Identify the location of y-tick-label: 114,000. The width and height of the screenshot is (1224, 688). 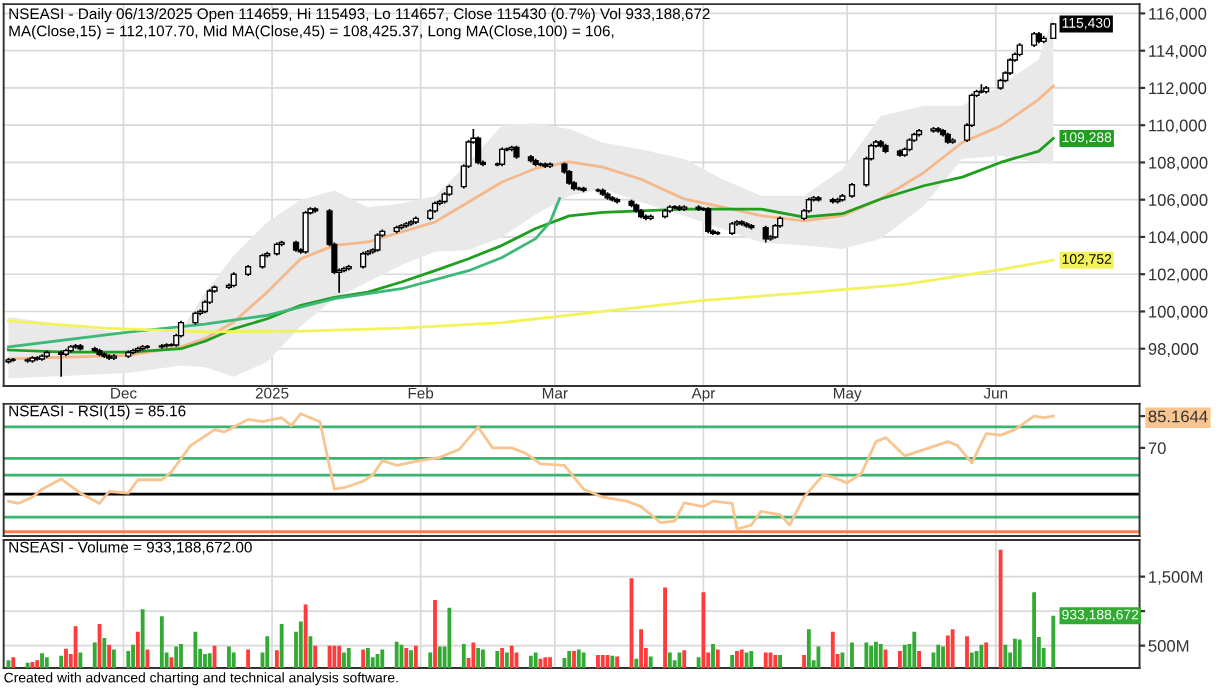
(1178, 52).